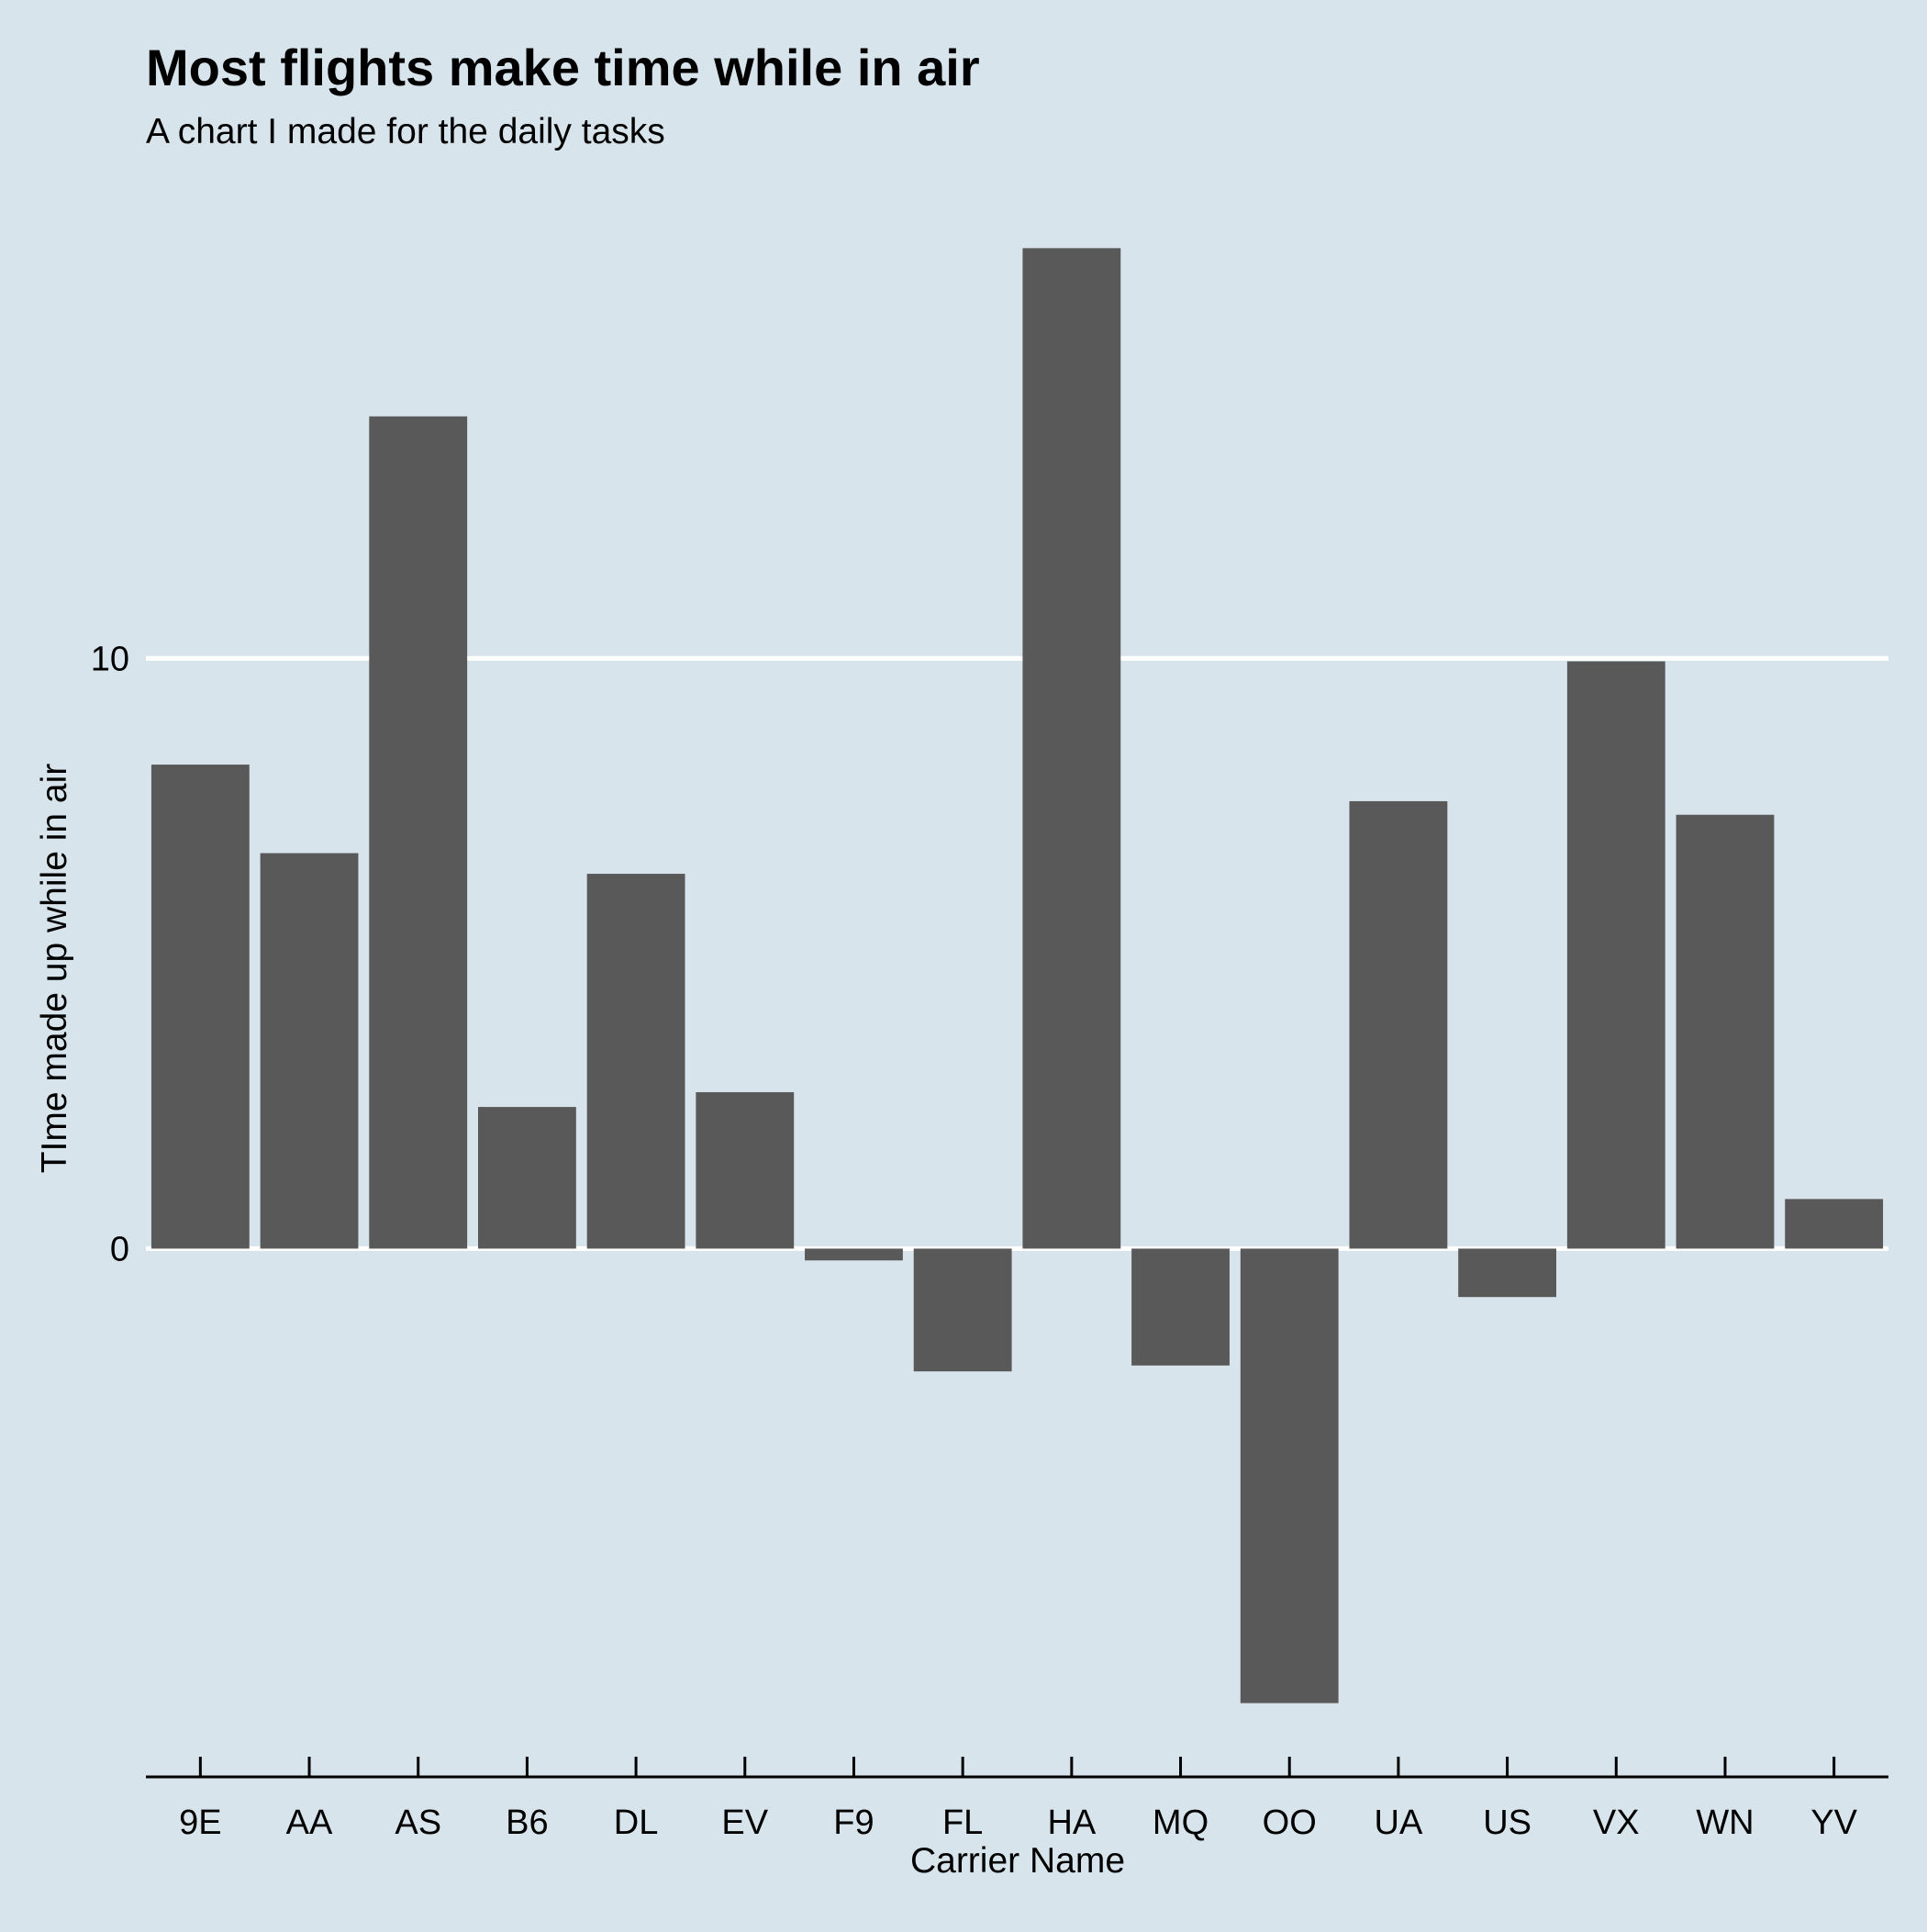  What do you see at coordinates (1399, 1823) in the screenshot?
I see `x-tick-label: UA` at bounding box center [1399, 1823].